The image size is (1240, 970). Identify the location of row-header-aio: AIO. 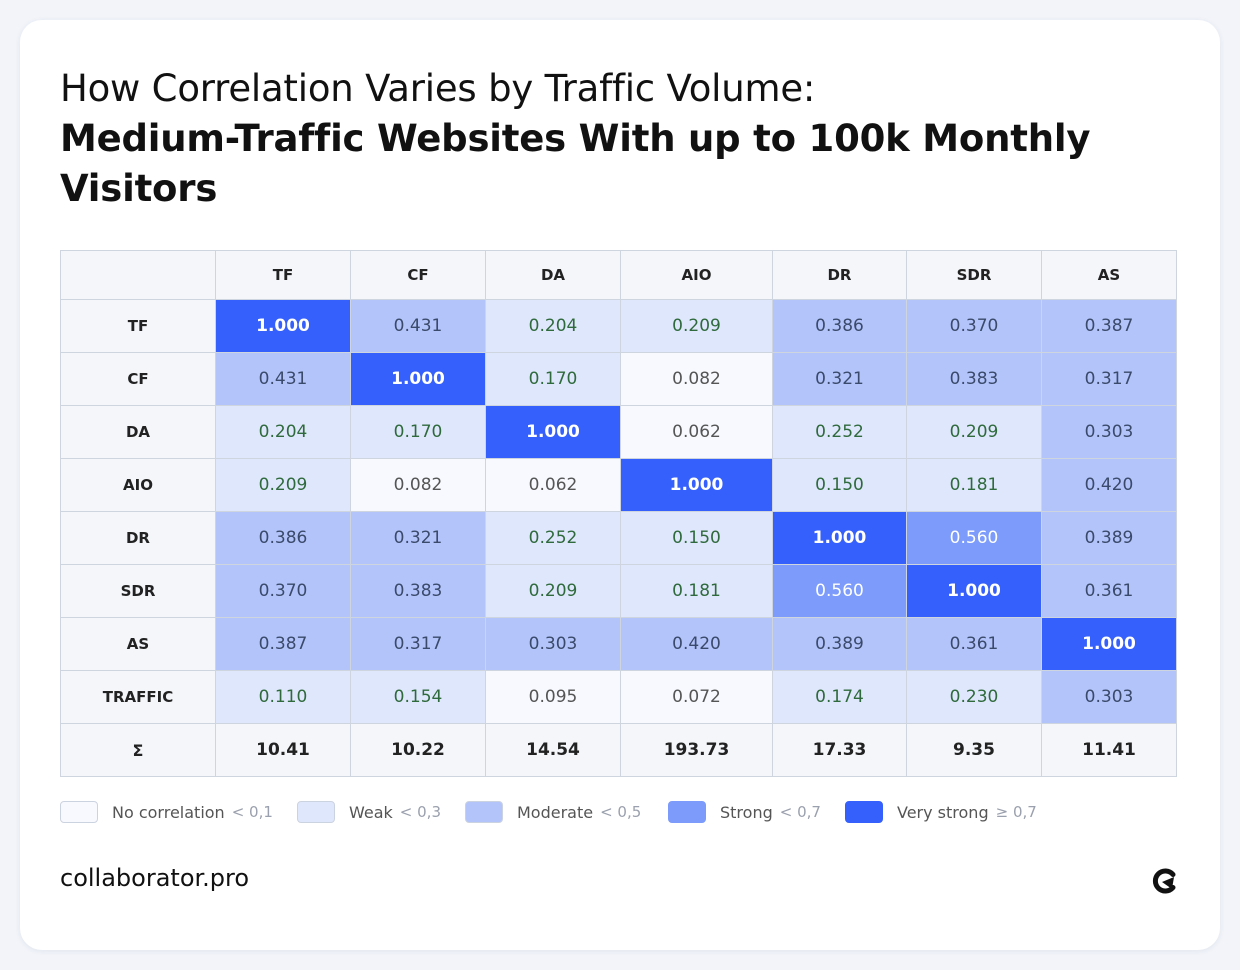
(138, 485).